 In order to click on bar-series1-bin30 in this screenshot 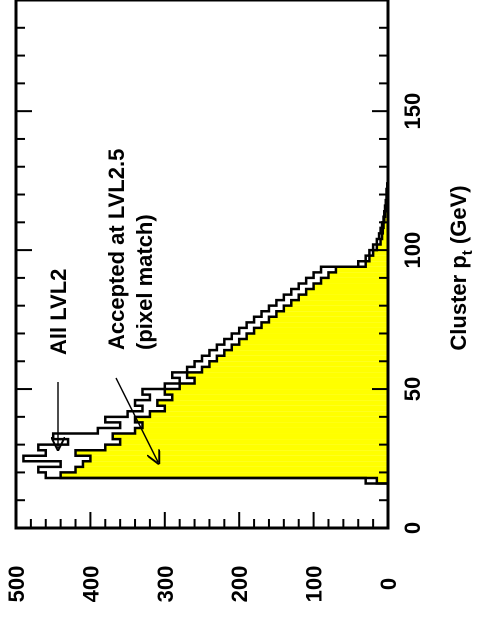, I will do `click(332, 314)`.